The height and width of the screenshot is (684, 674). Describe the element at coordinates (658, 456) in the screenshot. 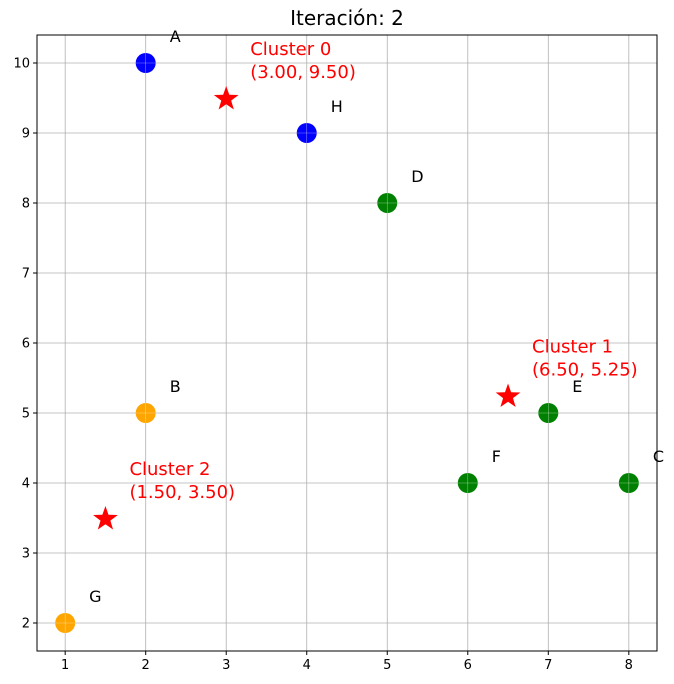

I see `point-label-c: C` at that location.